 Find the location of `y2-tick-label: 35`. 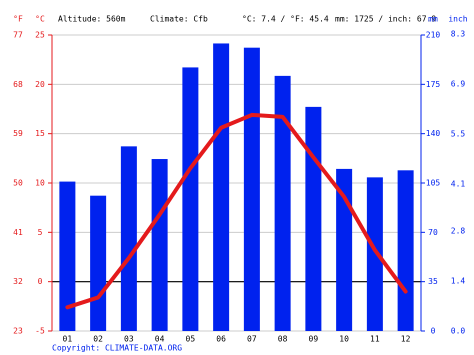

y2-tick-label: 35 is located at coordinates (433, 281).